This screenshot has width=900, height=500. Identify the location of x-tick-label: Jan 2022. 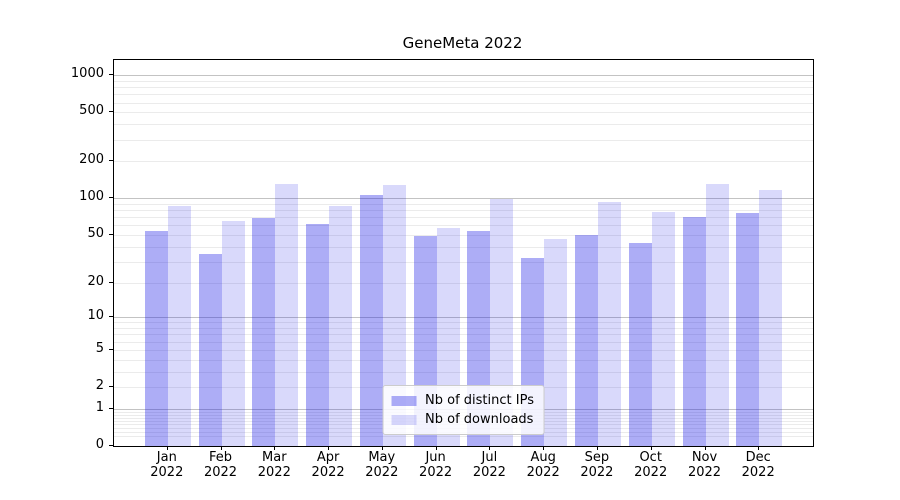
(167, 465).